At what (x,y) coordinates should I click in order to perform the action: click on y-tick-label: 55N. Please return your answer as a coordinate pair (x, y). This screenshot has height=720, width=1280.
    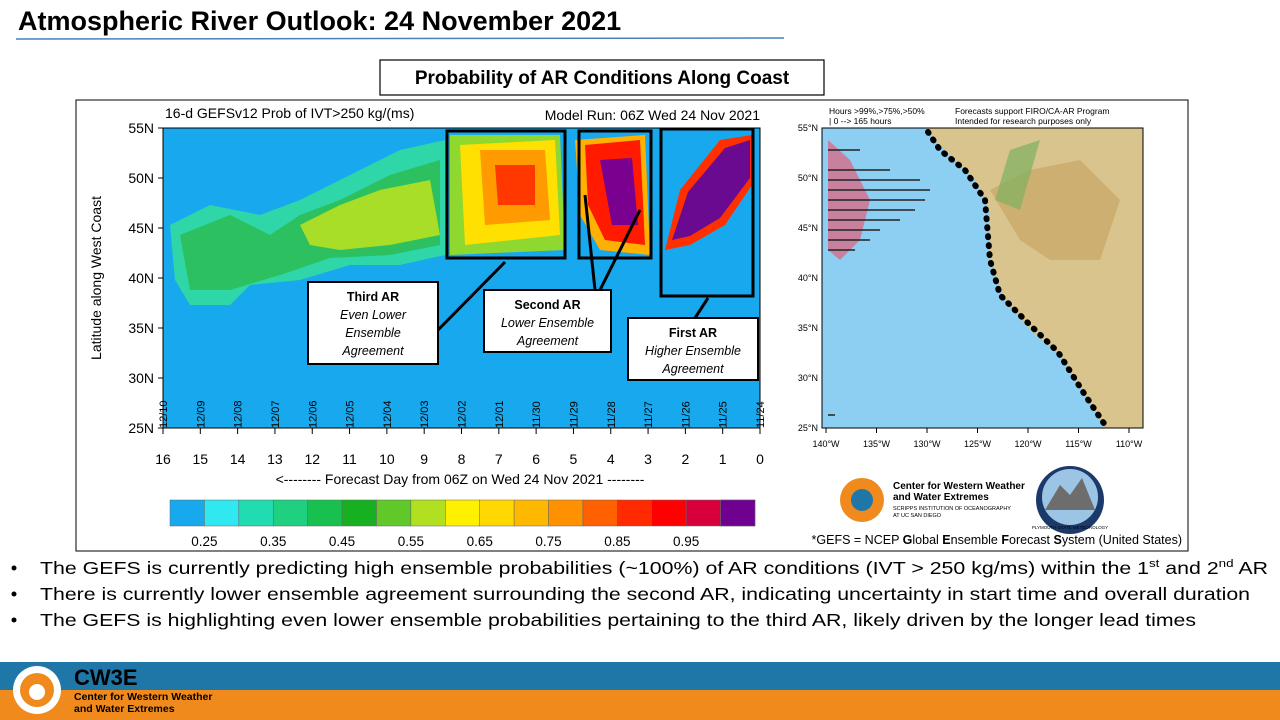
    Looking at the image, I should click on (141, 128).